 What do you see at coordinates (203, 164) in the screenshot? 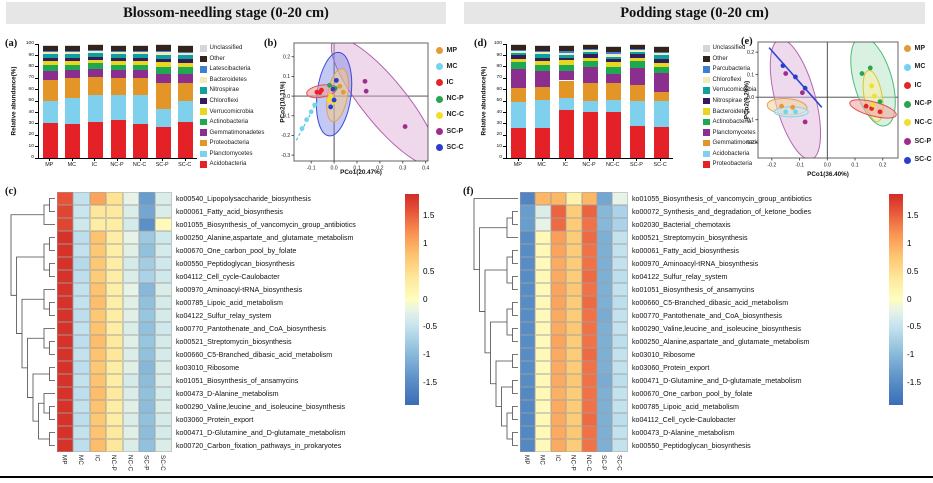
I see `legend-swatch-Acidobacteria` at bounding box center [203, 164].